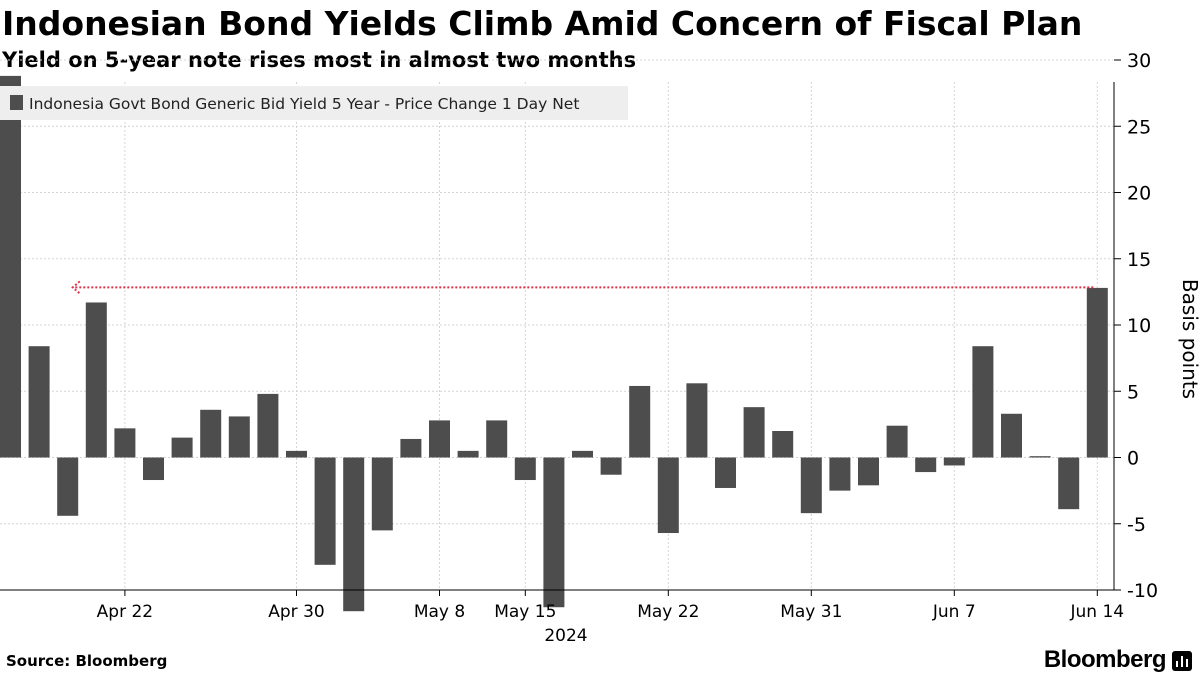 This screenshot has width=1200, height=675. What do you see at coordinates (1139, 326) in the screenshot?
I see `y-tick-label: 10` at bounding box center [1139, 326].